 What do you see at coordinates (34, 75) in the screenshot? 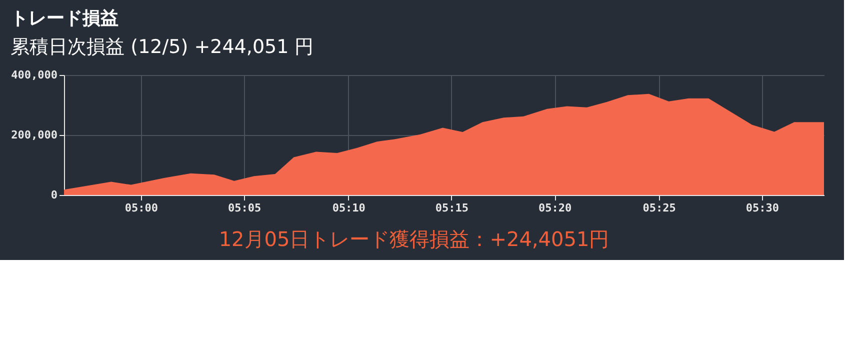
I see `y-tick-label: 400,000` at bounding box center [34, 75].